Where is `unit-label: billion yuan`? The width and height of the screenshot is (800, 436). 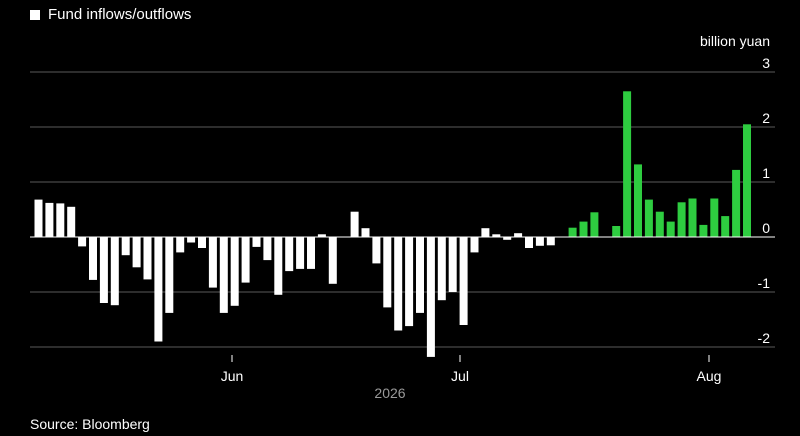
unit-label: billion yuan is located at coordinates (734, 41).